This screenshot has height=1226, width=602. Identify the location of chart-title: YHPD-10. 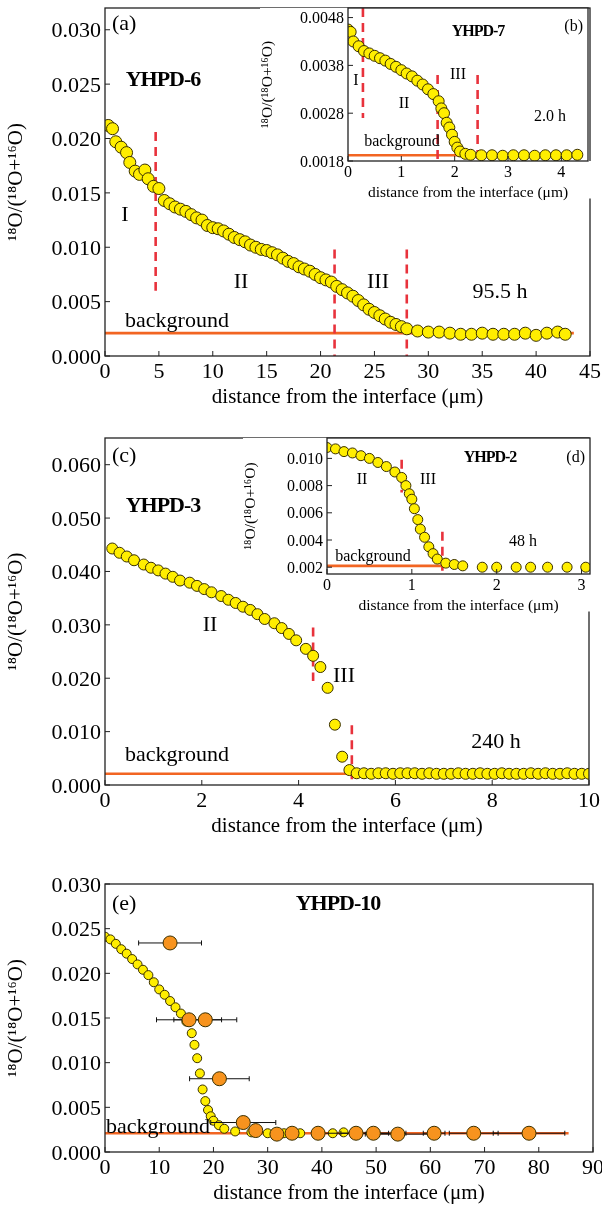
(338, 902).